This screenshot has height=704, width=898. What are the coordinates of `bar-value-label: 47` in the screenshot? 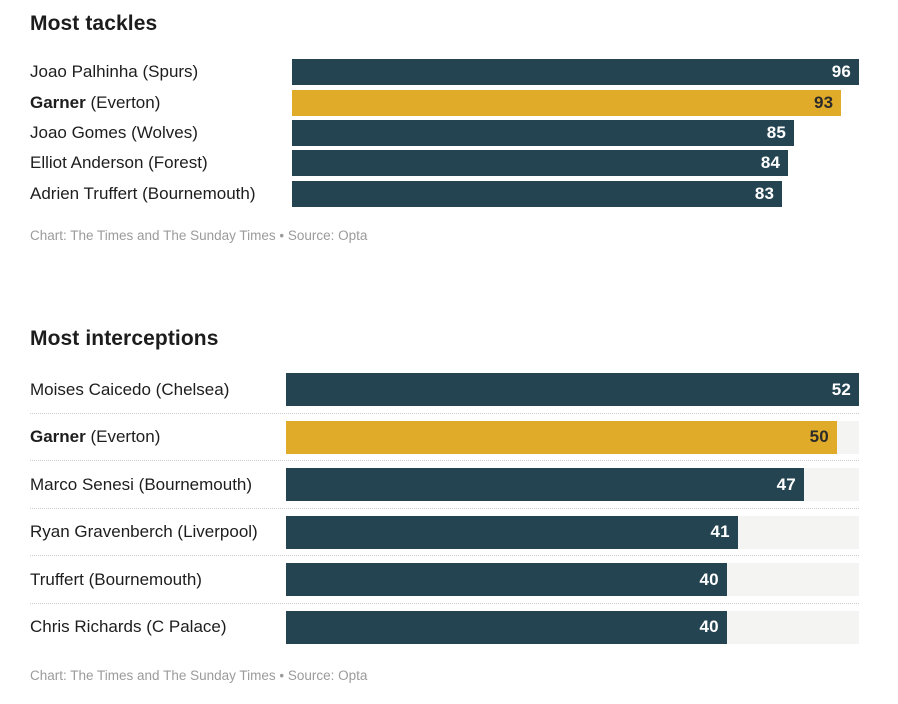 It's located at (786, 484).